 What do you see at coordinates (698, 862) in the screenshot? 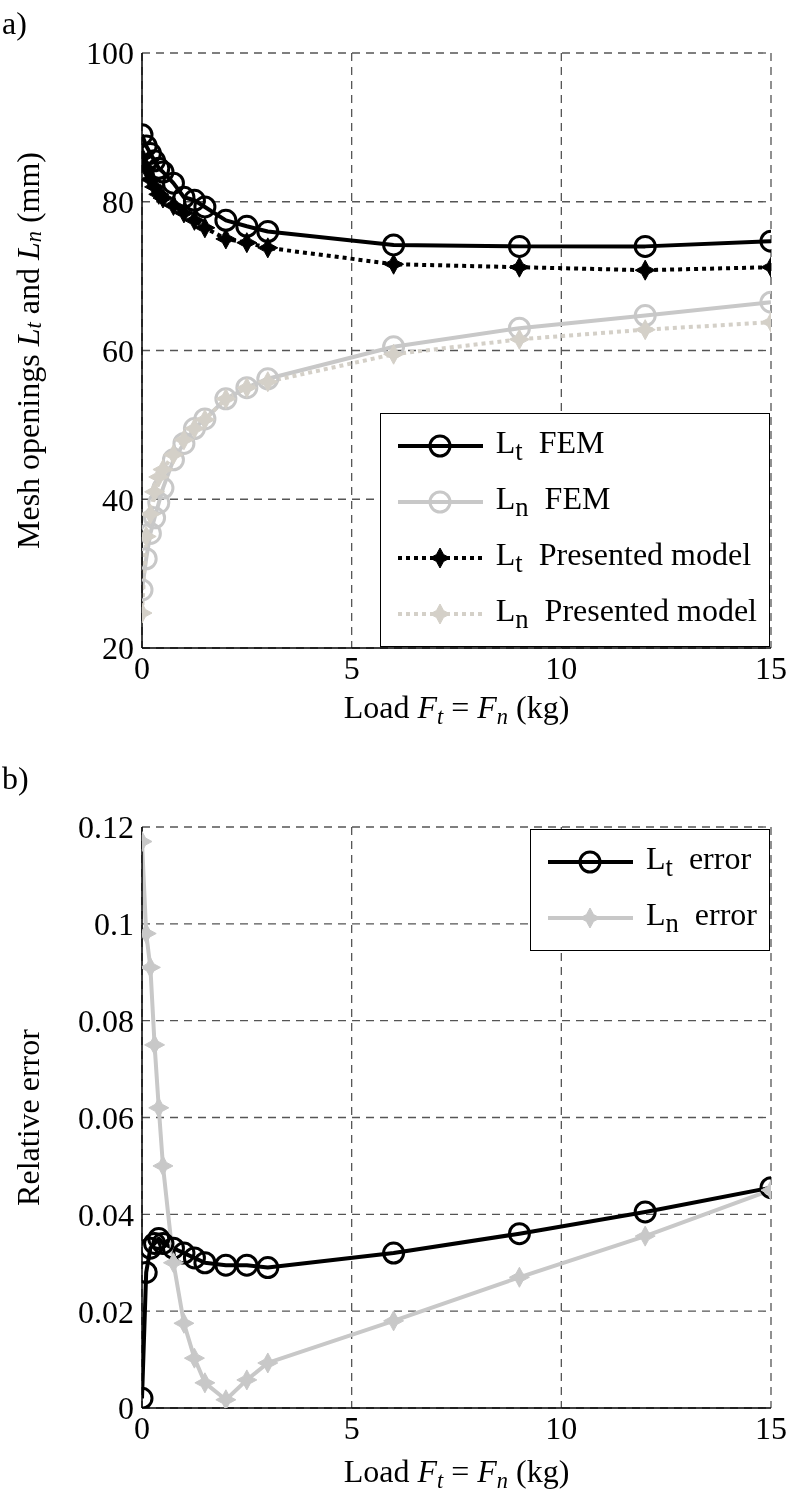
I see `legend-label: L$_{t}$ error` at bounding box center [698, 862].